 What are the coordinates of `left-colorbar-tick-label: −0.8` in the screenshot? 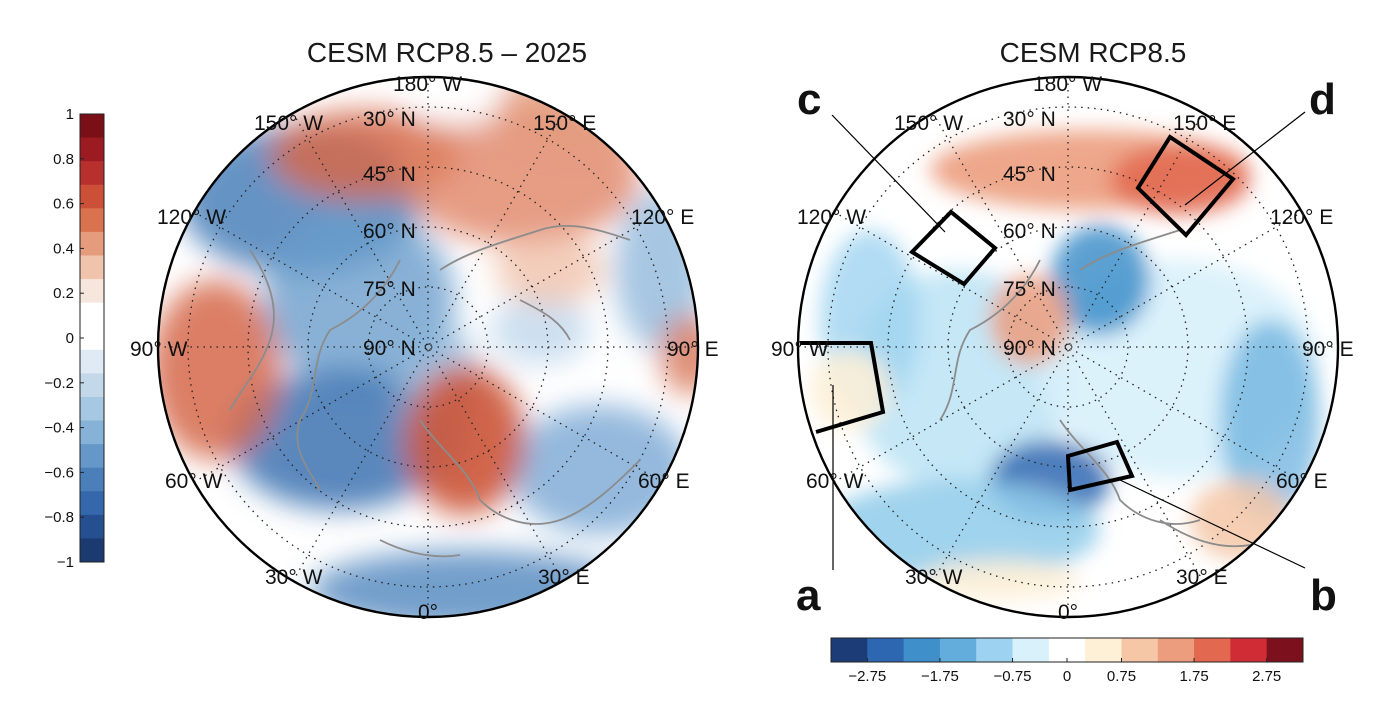 It's located at (59, 517).